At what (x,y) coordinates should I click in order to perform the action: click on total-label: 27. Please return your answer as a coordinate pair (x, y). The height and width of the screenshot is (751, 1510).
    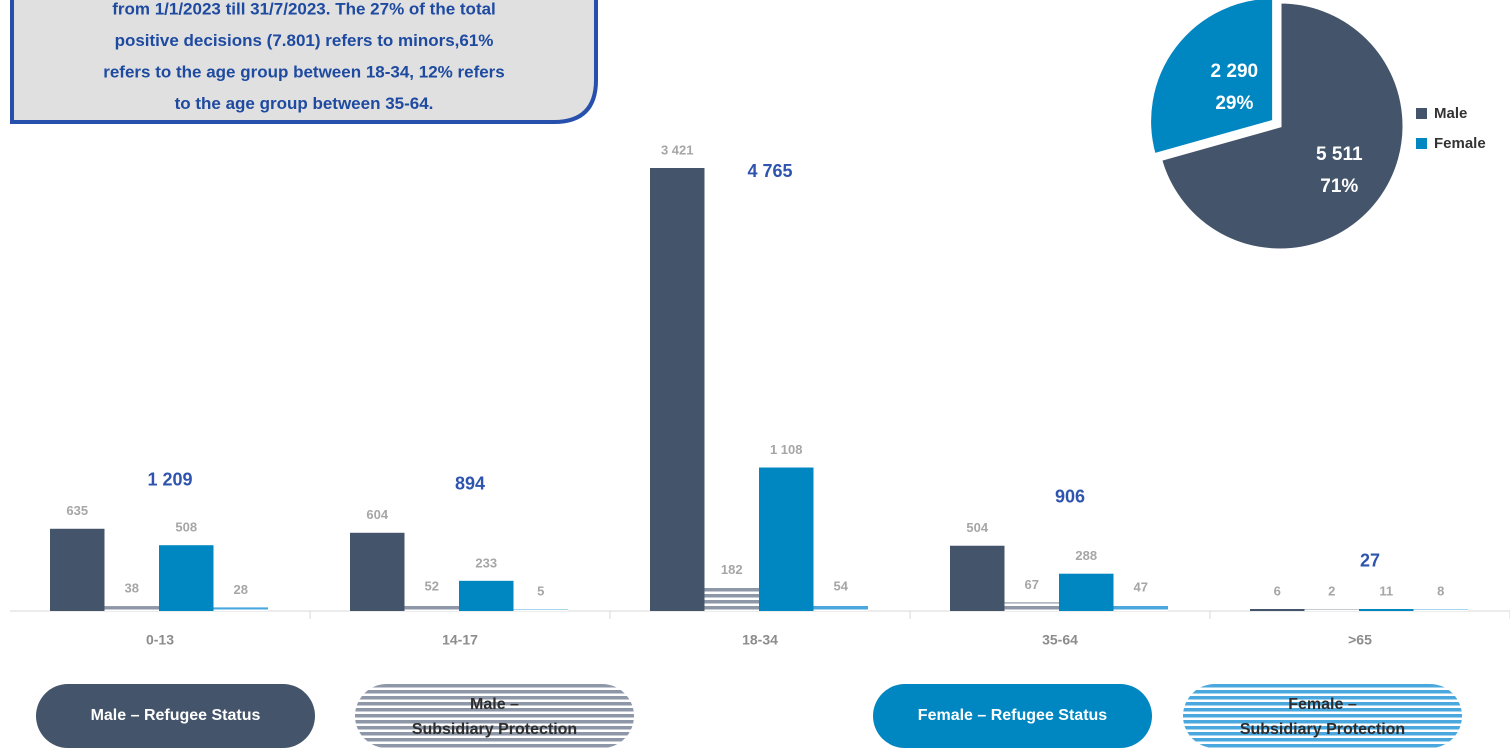
    Looking at the image, I should click on (1370, 560).